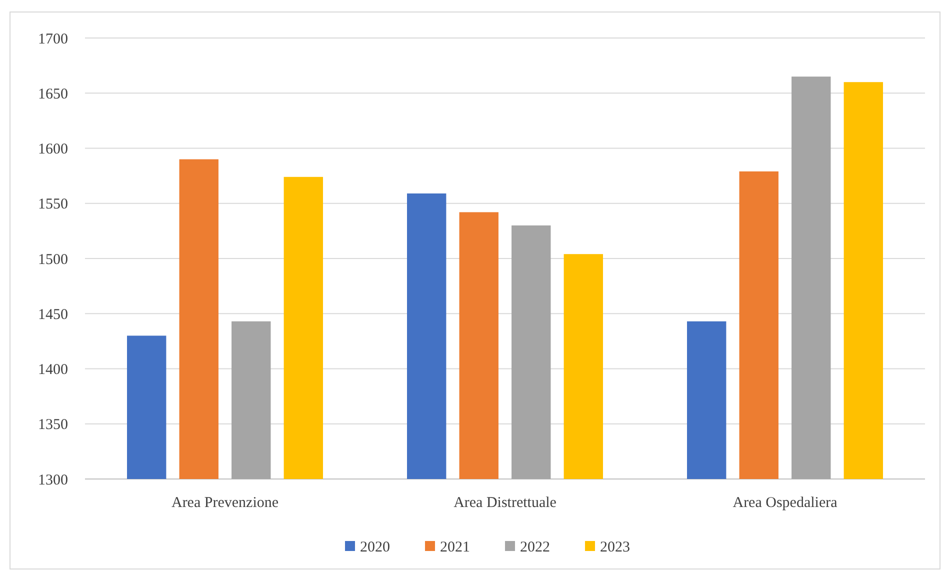  I want to click on y-tick-label: 1550, so click(53, 204).